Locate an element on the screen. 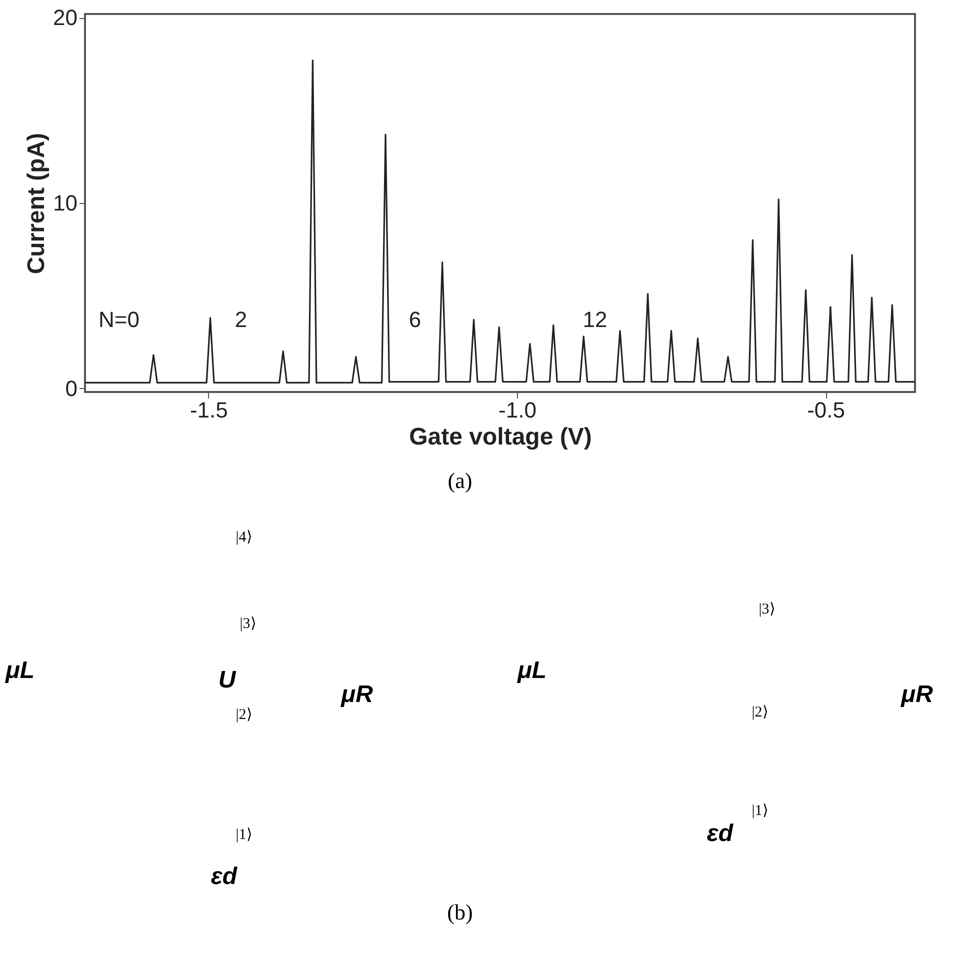 Image resolution: width=956 pixels, height=970 pixels. y-tick-label: 10 is located at coordinates (65, 203).